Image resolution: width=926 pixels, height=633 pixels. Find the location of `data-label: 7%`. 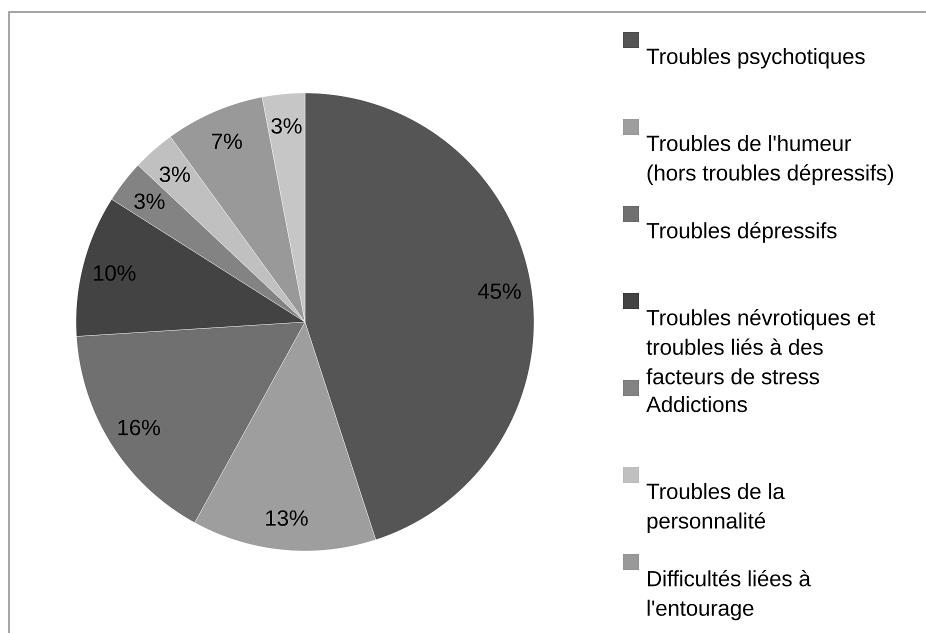

data-label: 7% is located at coordinates (227, 141).